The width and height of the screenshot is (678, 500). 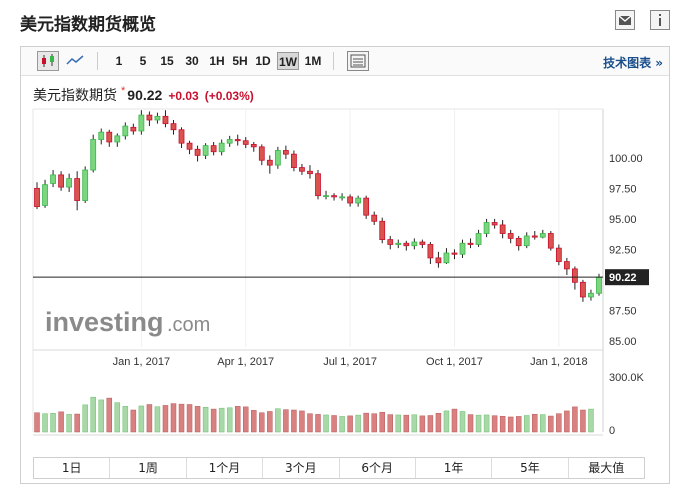 I want to click on range-1d: 1日, so click(x=72, y=468).